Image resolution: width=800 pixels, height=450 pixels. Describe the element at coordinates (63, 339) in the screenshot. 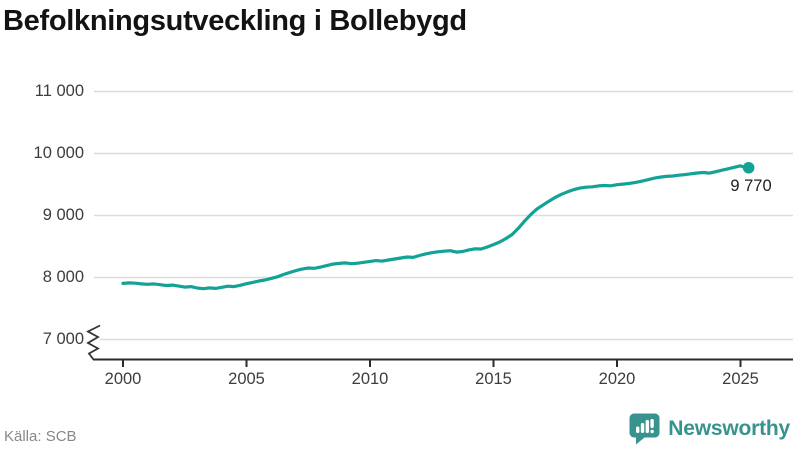

I see `y-tick-label-7000: 7 000` at that location.